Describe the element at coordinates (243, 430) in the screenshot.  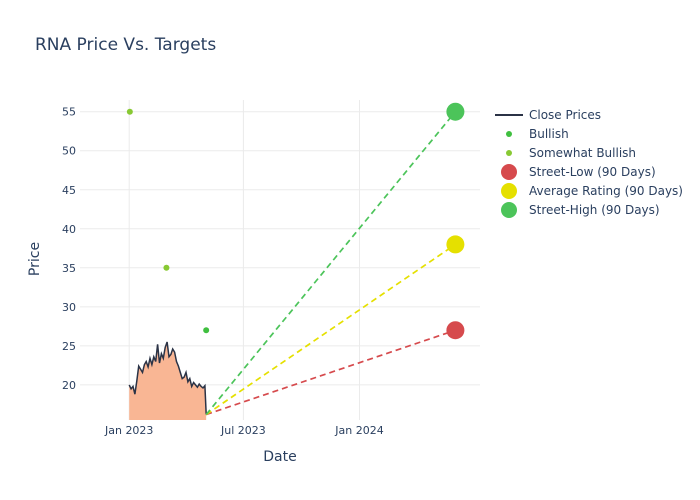
I see `x-tick-label: Jul 2023` at that location.